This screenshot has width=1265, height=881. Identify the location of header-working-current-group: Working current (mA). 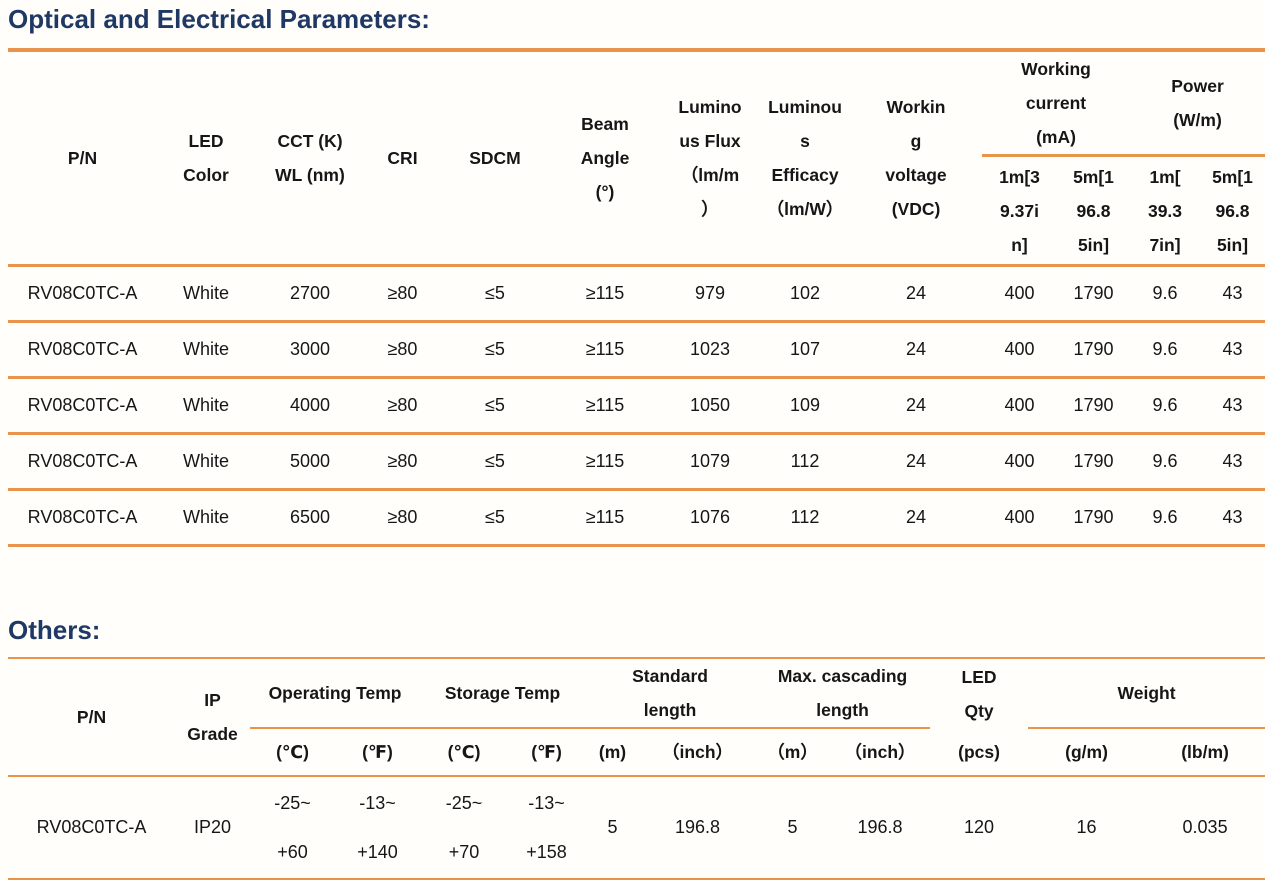
(1056, 103).